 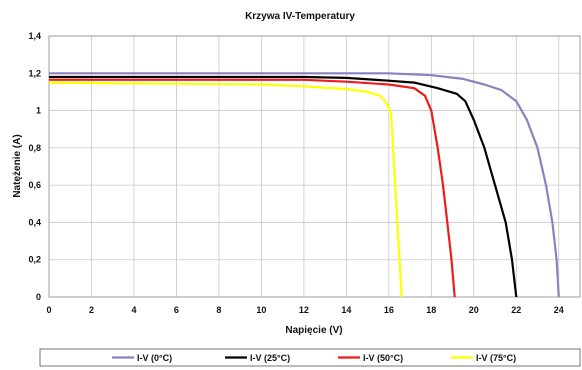 What do you see at coordinates (17, 165) in the screenshot?
I see `y-axis-label: Natężenie (A)` at bounding box center [17, 165].